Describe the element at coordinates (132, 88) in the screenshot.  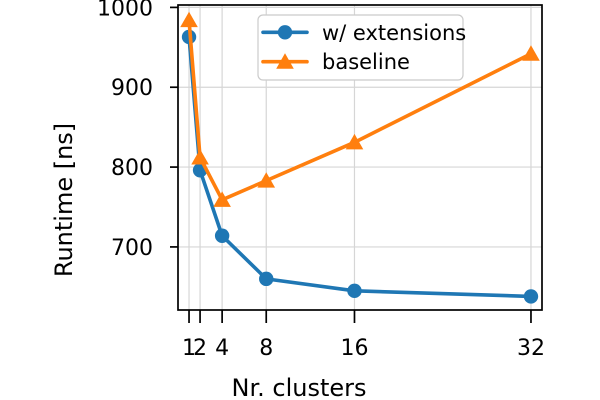
I see `y-tick-label-900: 900` at that location.